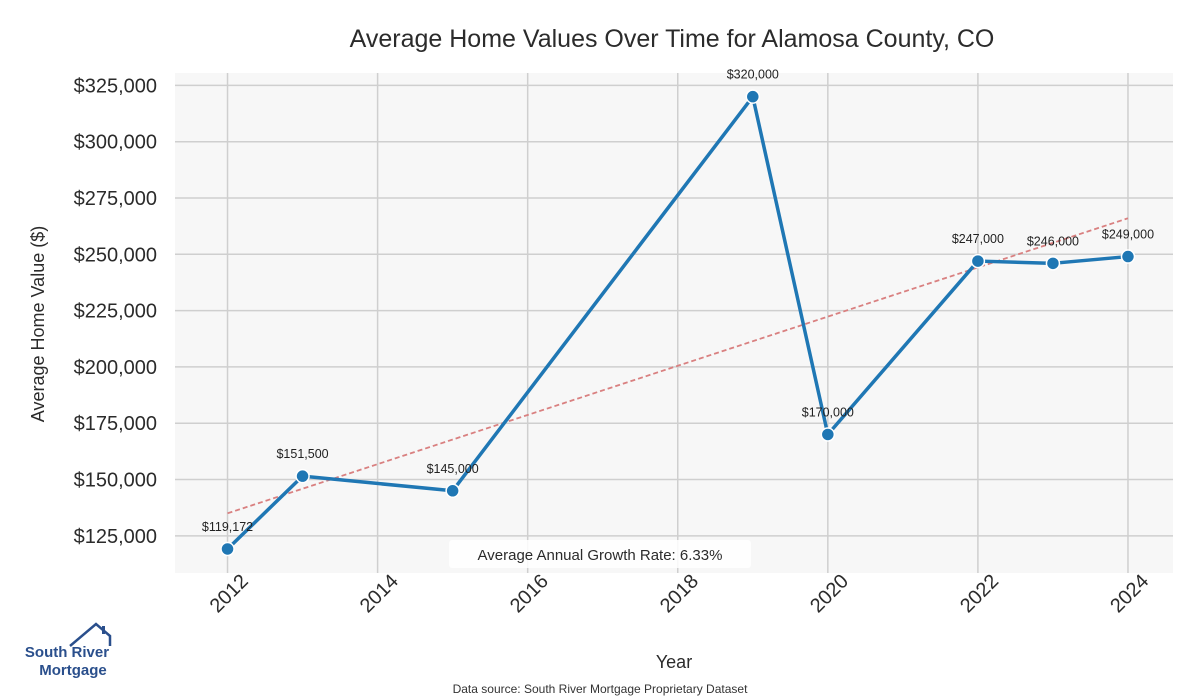 The width and height of the screenshot is (1200, 700). Describe the element at coordinates (227, 527) in the screenshot. I see `data-label: $119,172` at that location.